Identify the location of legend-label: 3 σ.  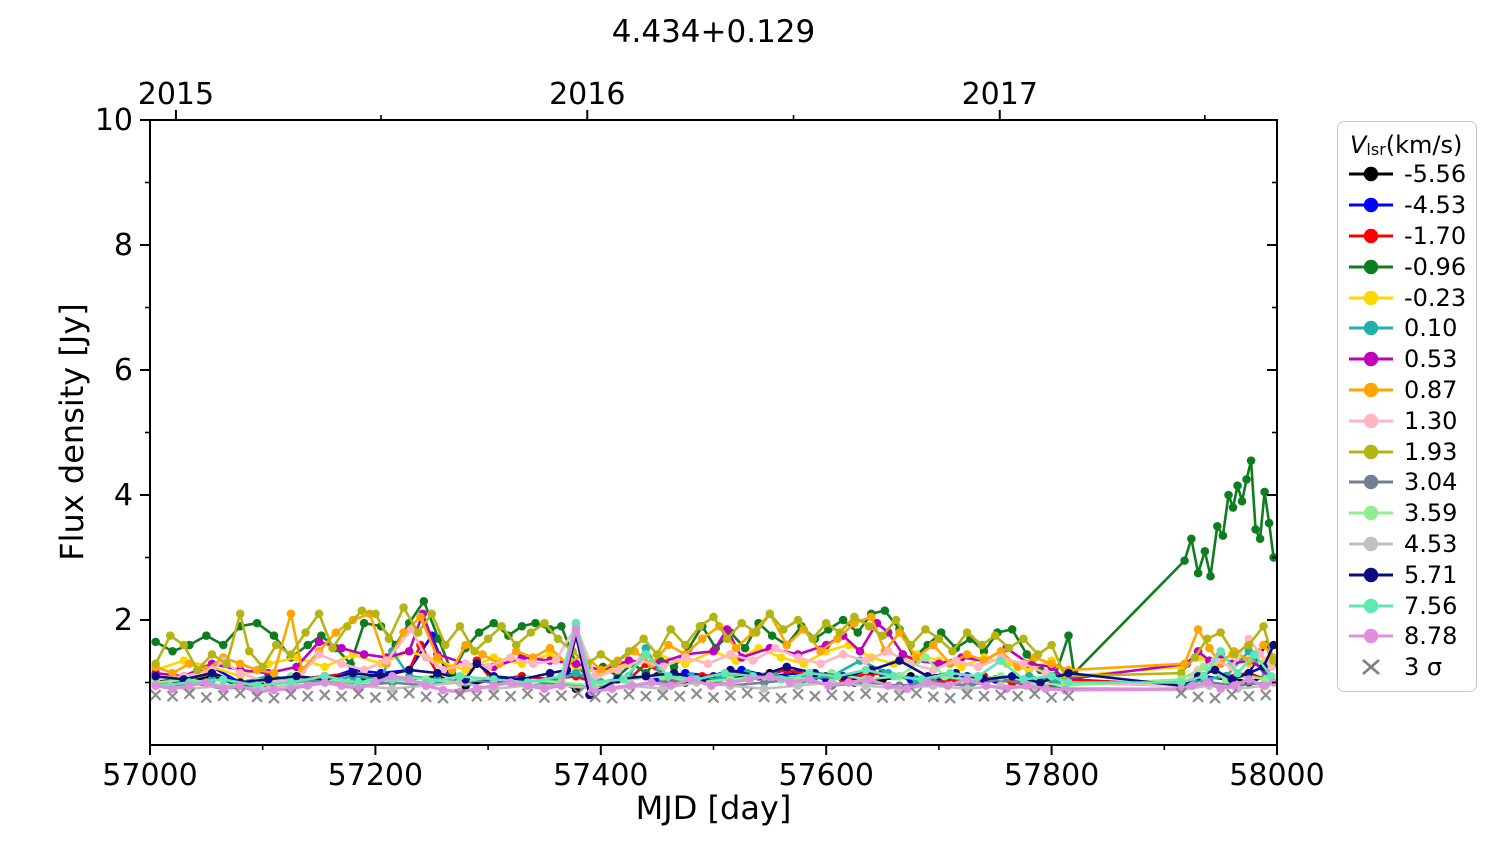
(1423, 667).